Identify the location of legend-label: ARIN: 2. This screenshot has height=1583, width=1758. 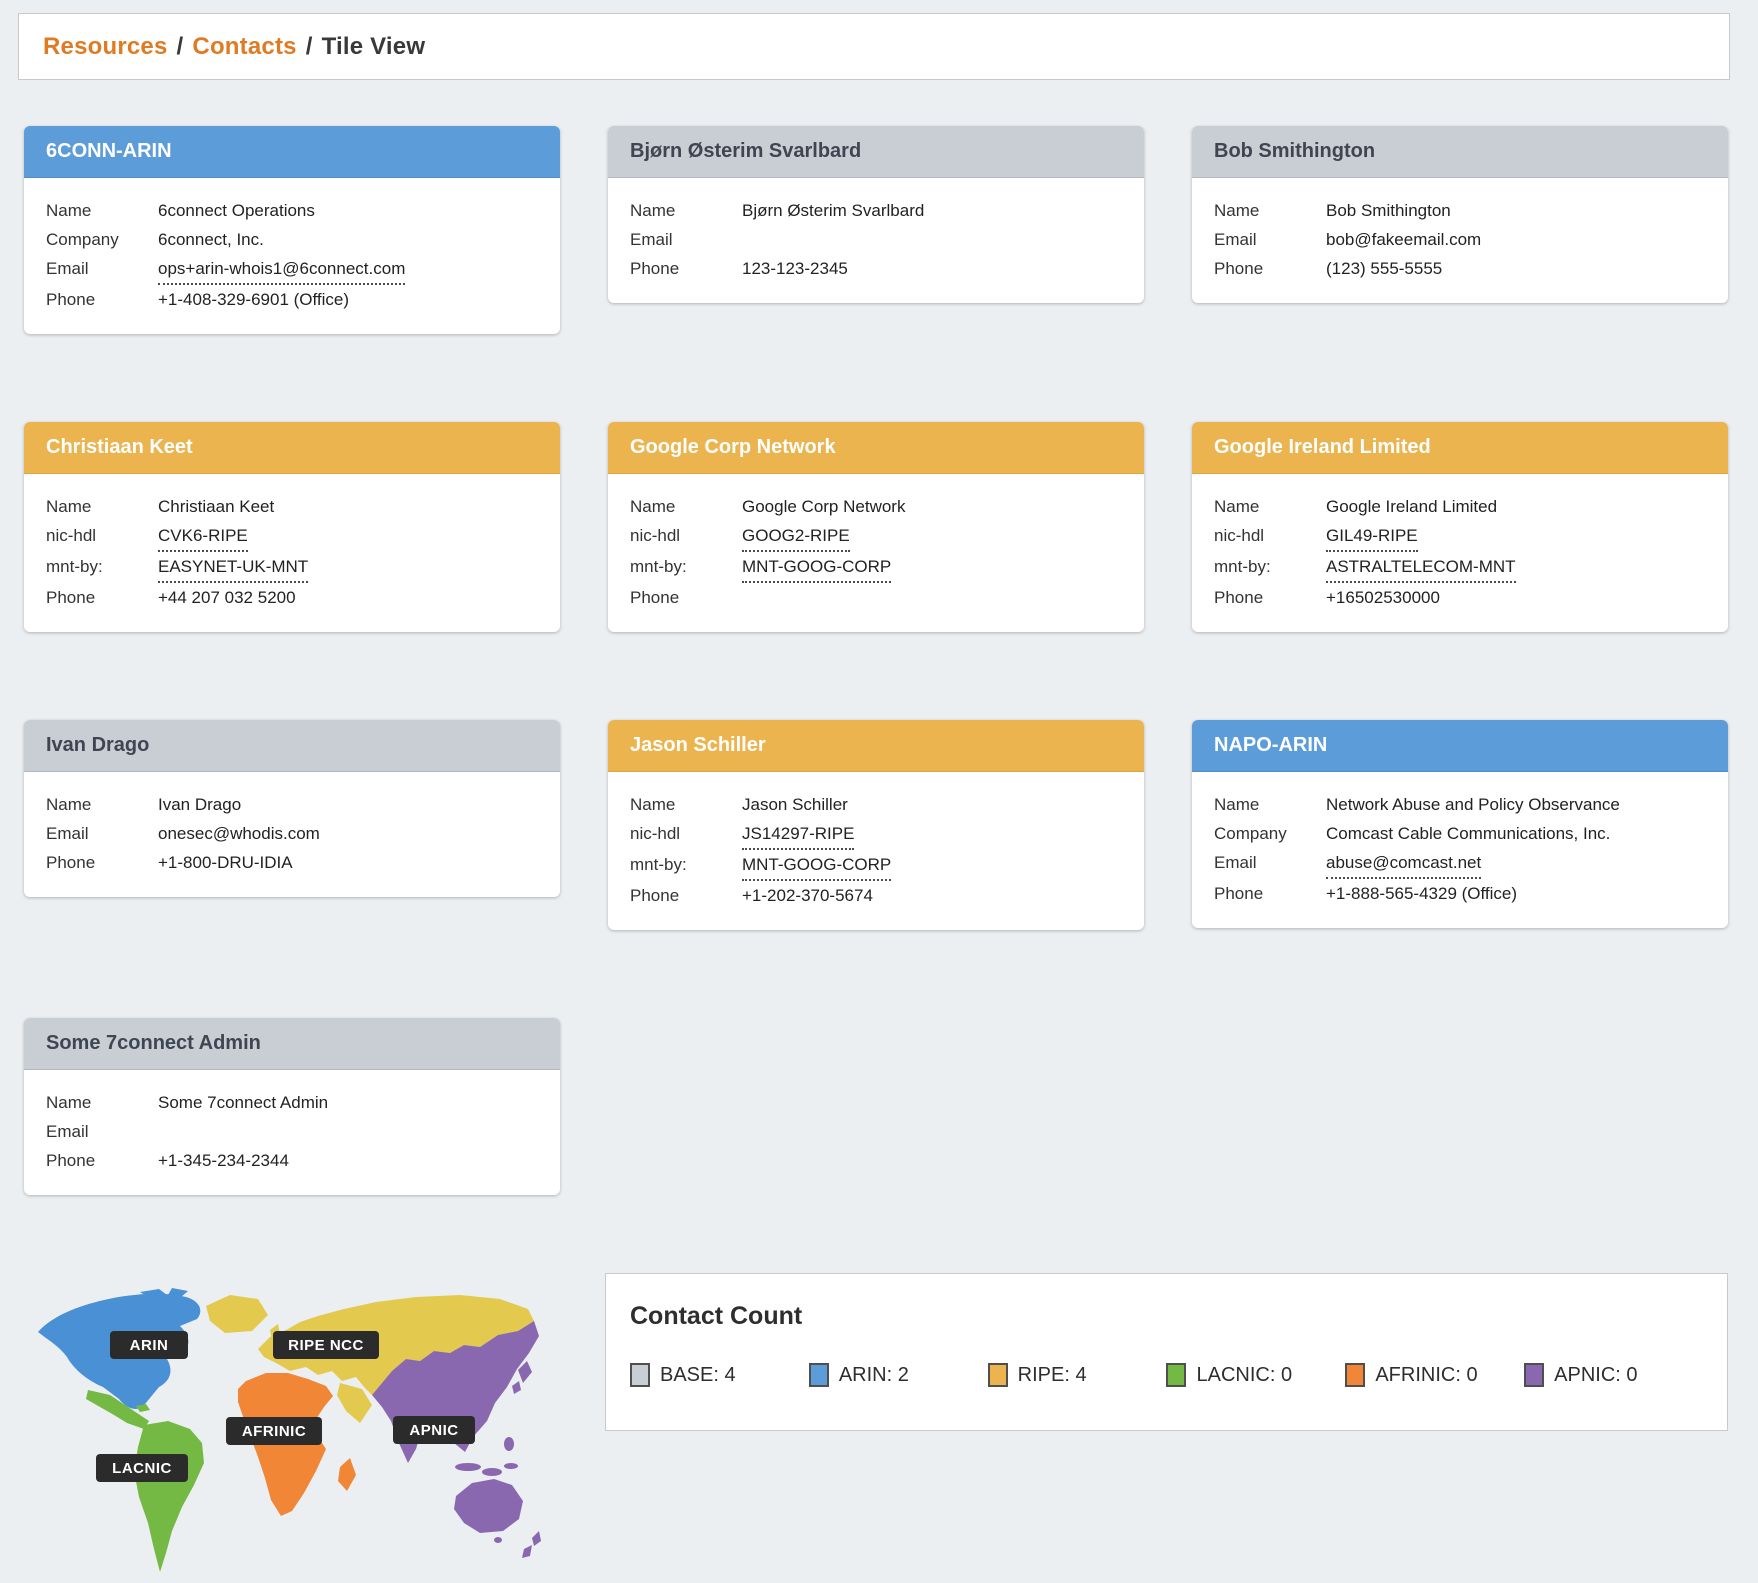
(873, 1374).